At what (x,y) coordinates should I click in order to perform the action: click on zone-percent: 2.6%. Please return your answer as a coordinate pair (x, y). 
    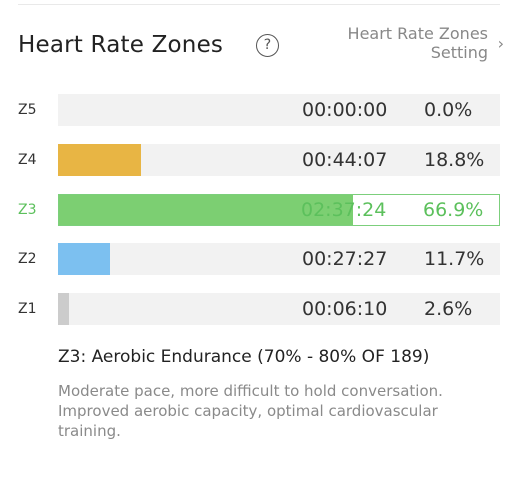
    Looking at the image, I should click on (448, 309).